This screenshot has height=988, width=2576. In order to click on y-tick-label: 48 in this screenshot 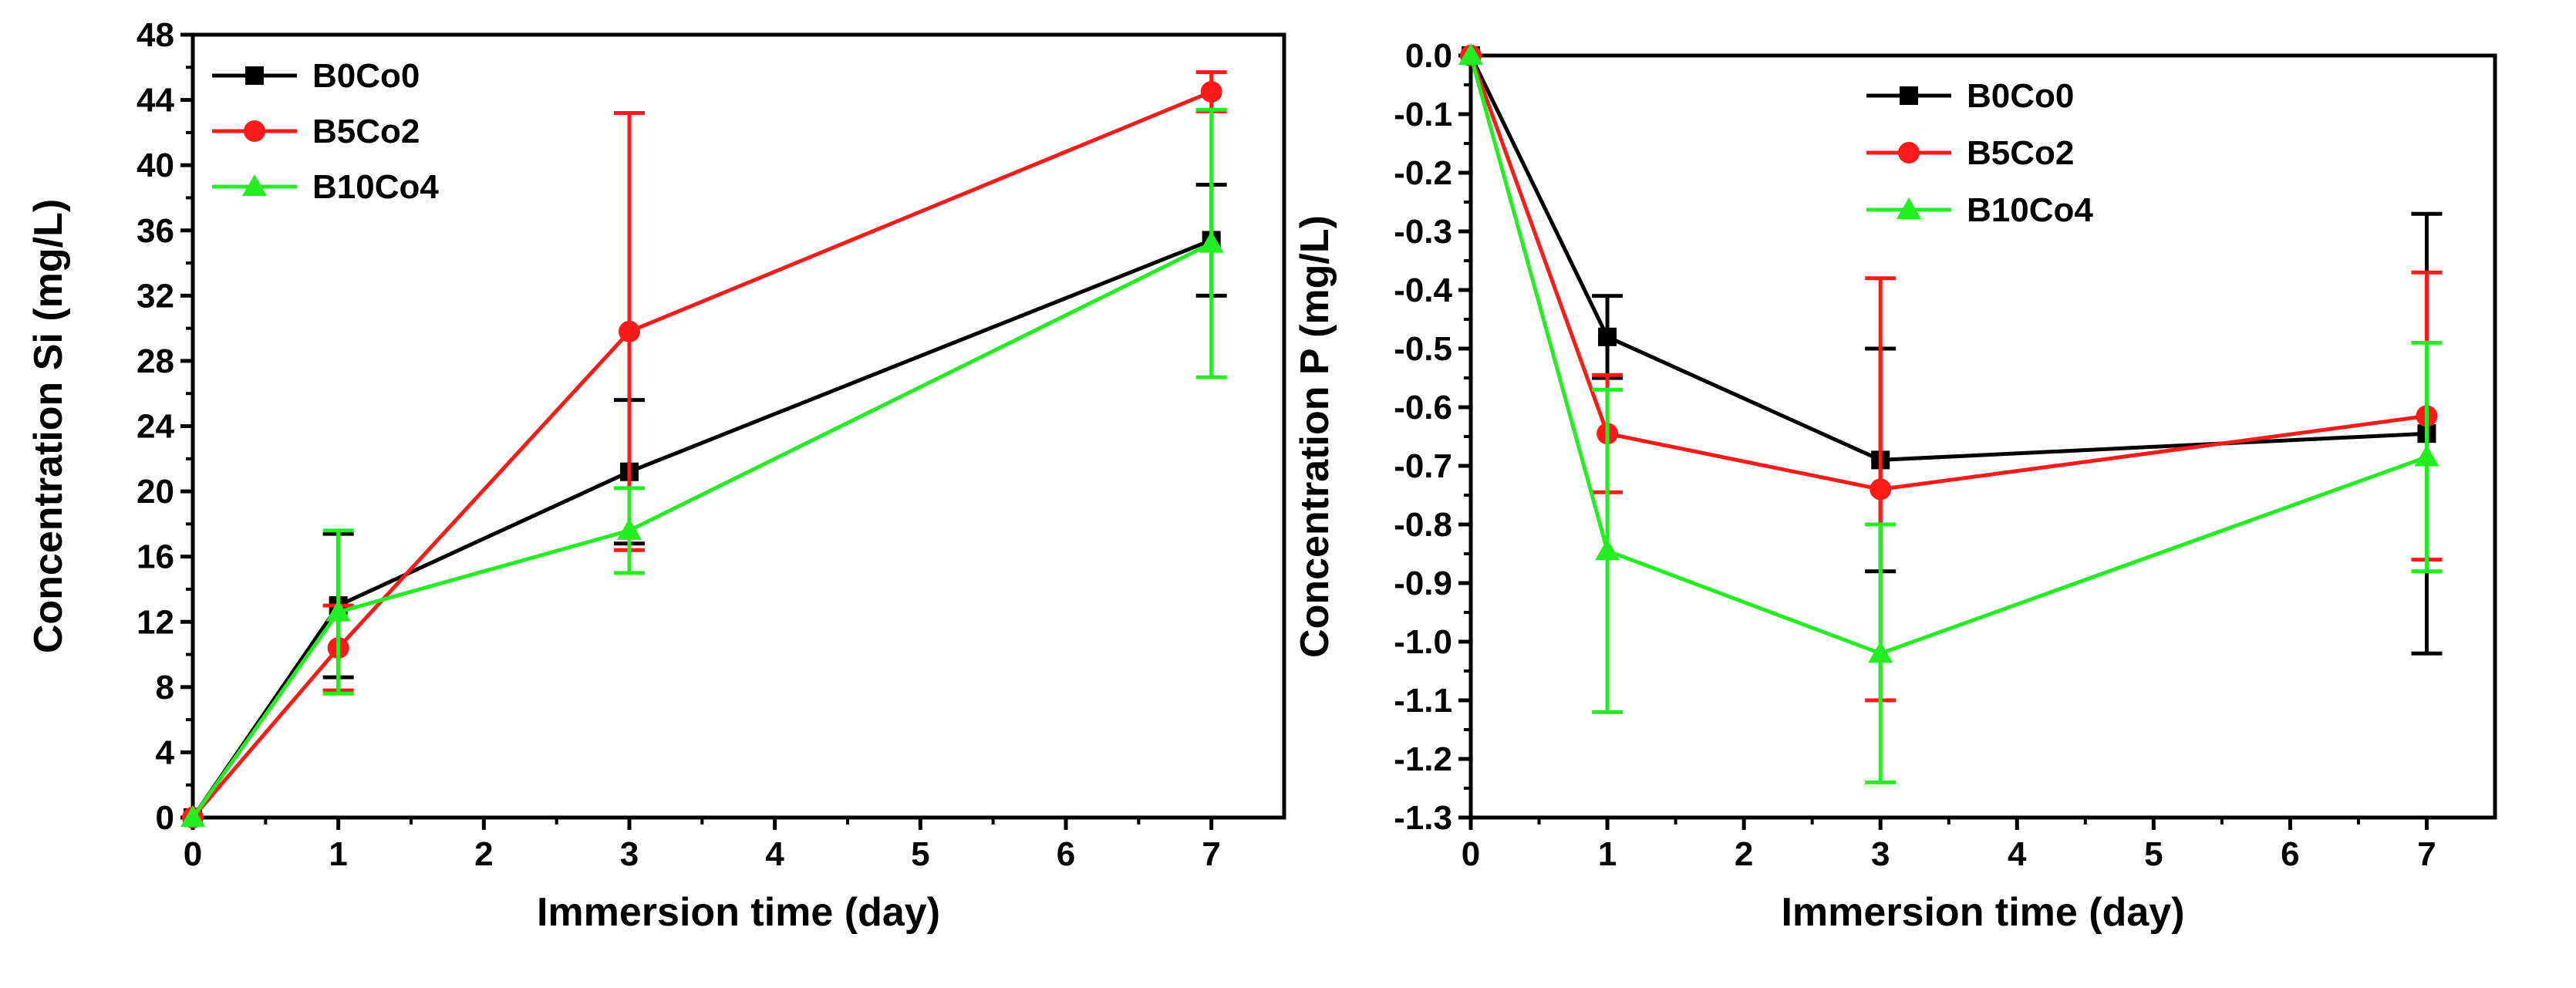, I will do `click(155, 35)`.